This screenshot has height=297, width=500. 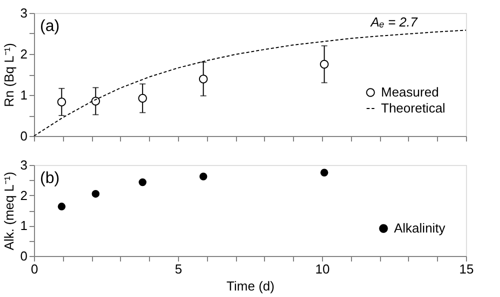 What do you see at coordinates (178, 269) in the screenshot?
I see `x-tick-label: 5` at bounding box center [178, 269].